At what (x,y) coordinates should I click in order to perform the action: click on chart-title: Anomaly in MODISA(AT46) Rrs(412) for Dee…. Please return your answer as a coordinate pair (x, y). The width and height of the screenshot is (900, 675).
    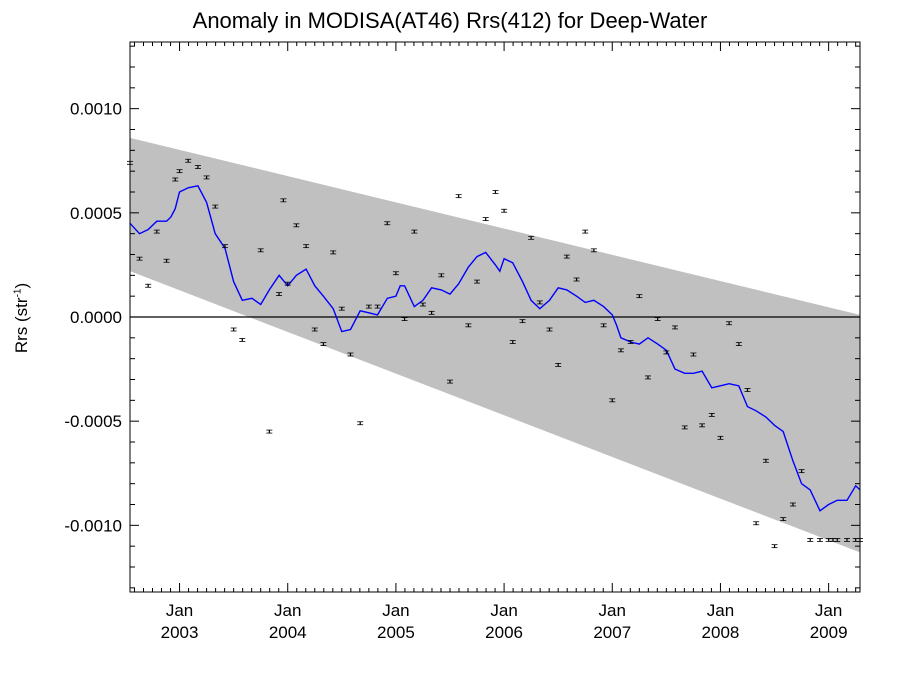
    Looking at the image, I should click on (450, 20).